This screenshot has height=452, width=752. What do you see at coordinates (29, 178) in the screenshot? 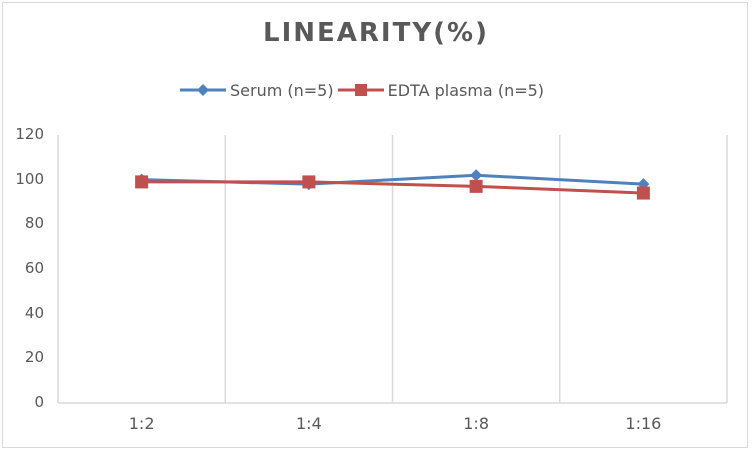
I see `y-tick-label: 100` at bounding box center [29, 178].